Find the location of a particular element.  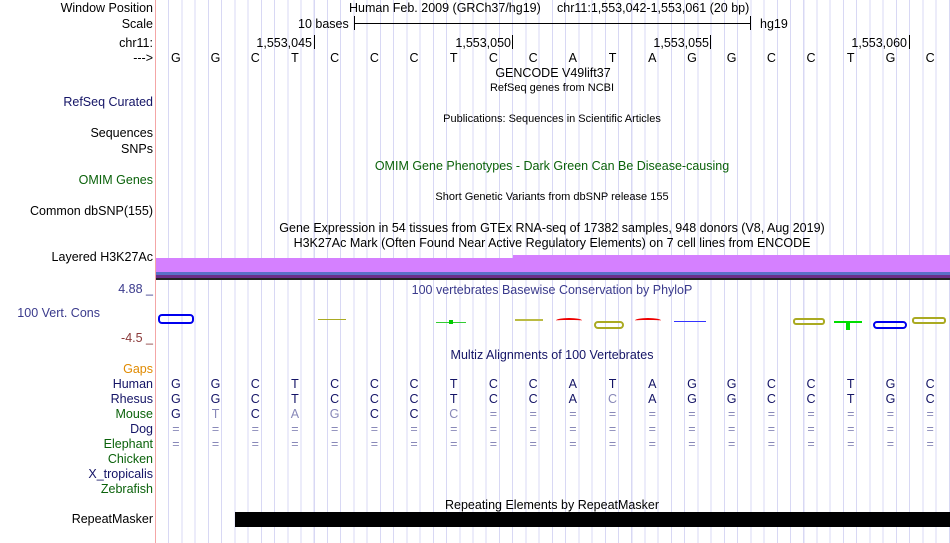

label-strand: ---> is located at coordinates (143, 58).